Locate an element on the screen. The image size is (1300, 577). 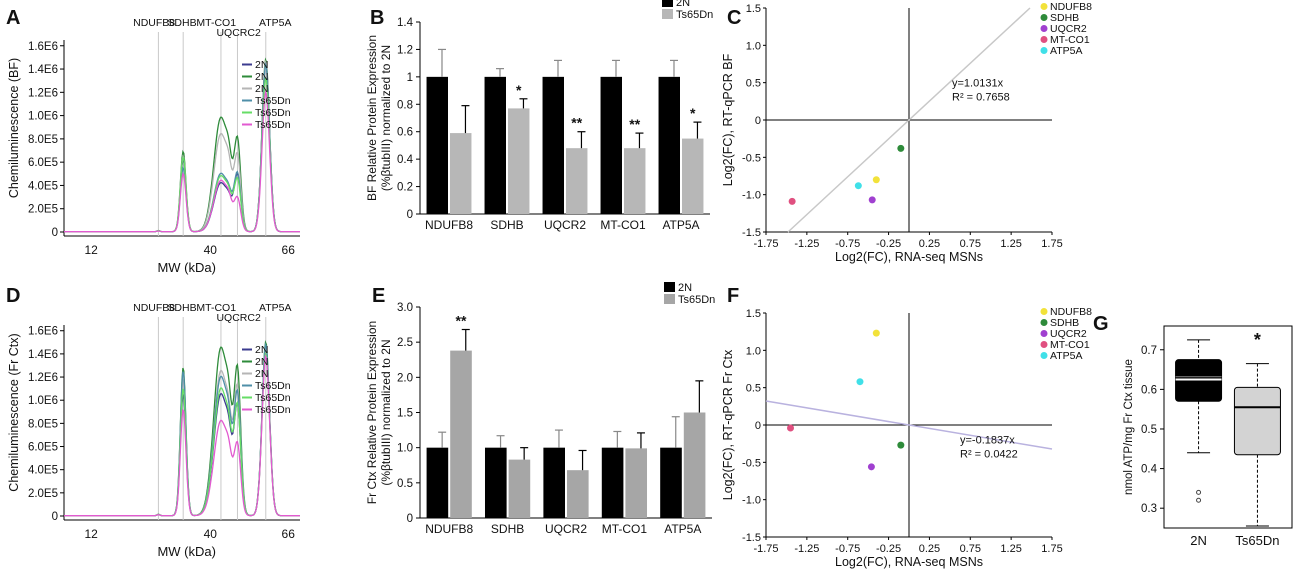
category-label: MT-CO1 is located at coordinates (625, 529).